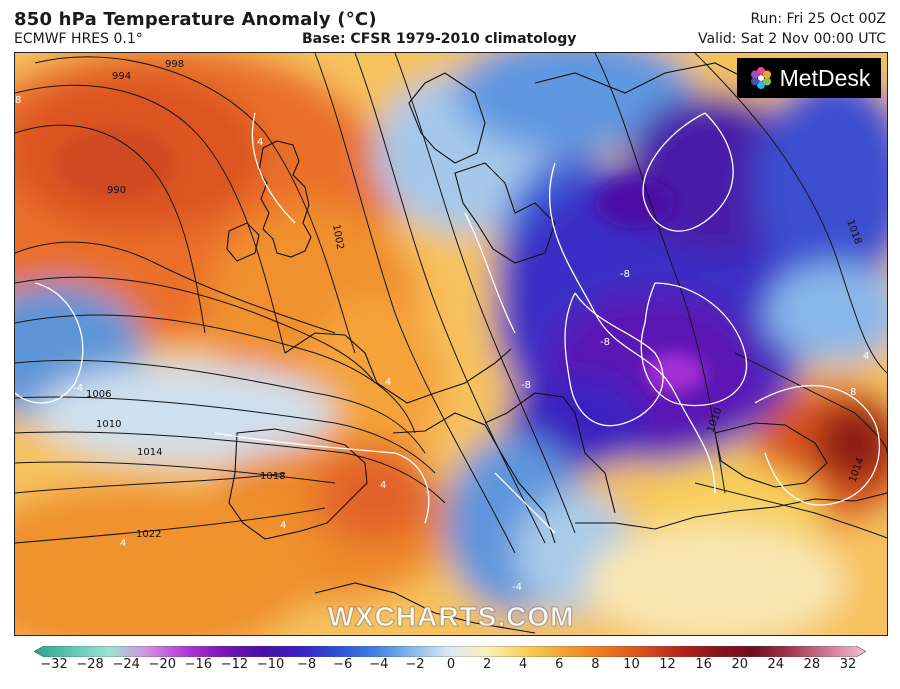 The height and width of the screenshot is (689, 900). I want to click on isobar-label: 998, so click(174, 64).